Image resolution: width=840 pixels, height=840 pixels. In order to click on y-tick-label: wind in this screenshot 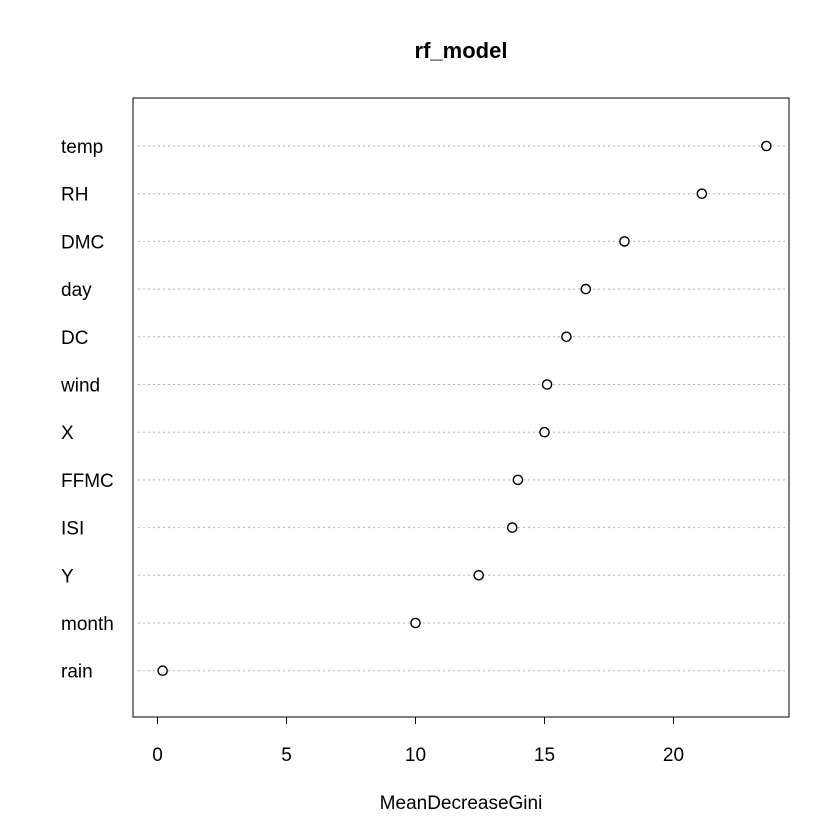, I will do `click(80, 386)`.